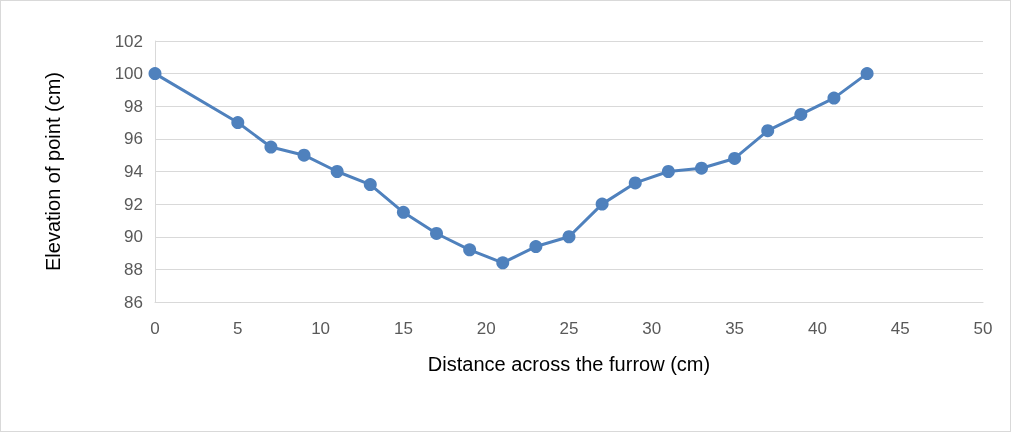 Image resolution: width=1011 pixels, height=432 pixels. Describe the element at coordinates (133, 171) in the screenshot. I see `y-tick-label: 94` at that location.